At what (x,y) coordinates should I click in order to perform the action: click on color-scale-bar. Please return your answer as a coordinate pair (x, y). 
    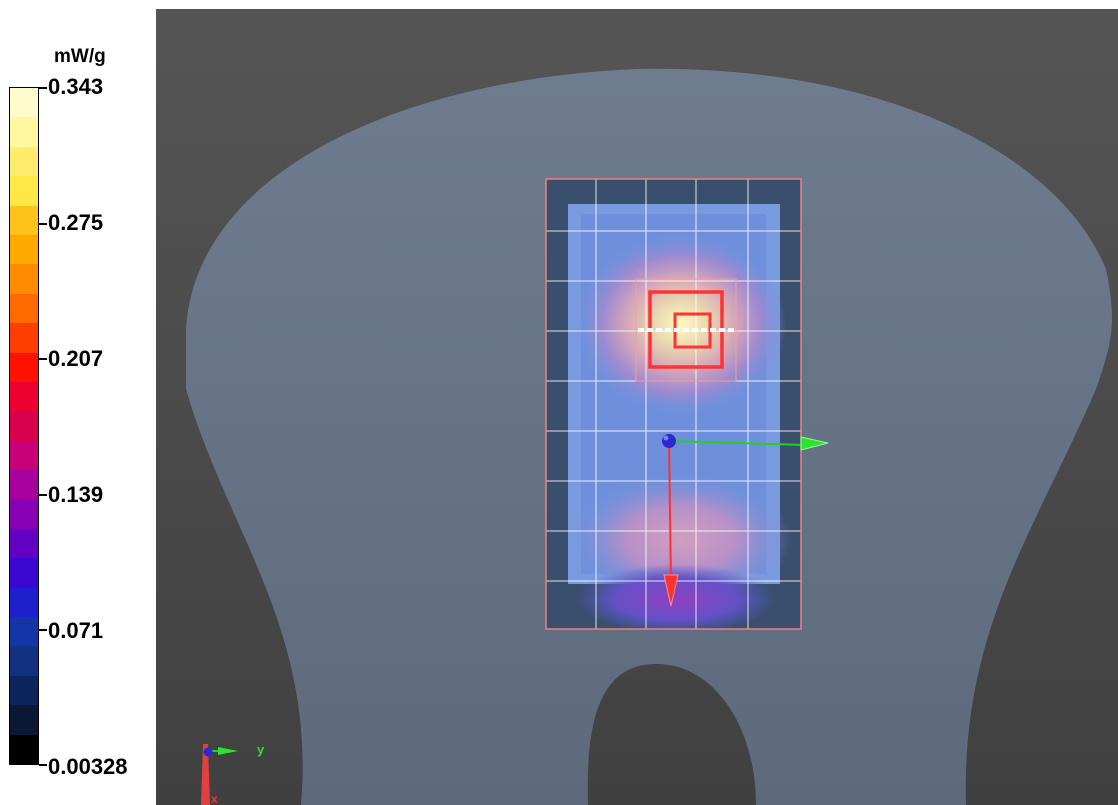
    Looking at the image, I should click on (24, 426).